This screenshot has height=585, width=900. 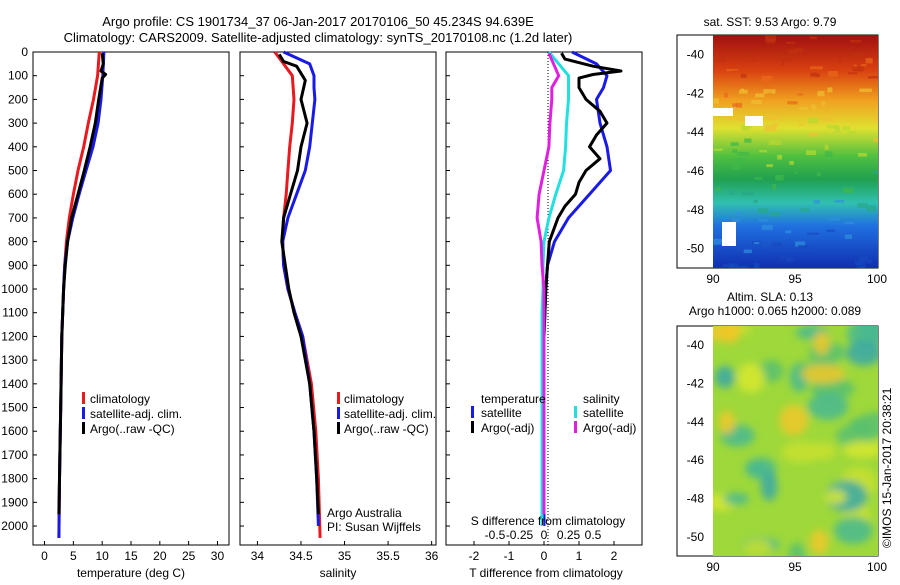 I want to click on map-y-tick-label: -42, so click(x=696, y=384).